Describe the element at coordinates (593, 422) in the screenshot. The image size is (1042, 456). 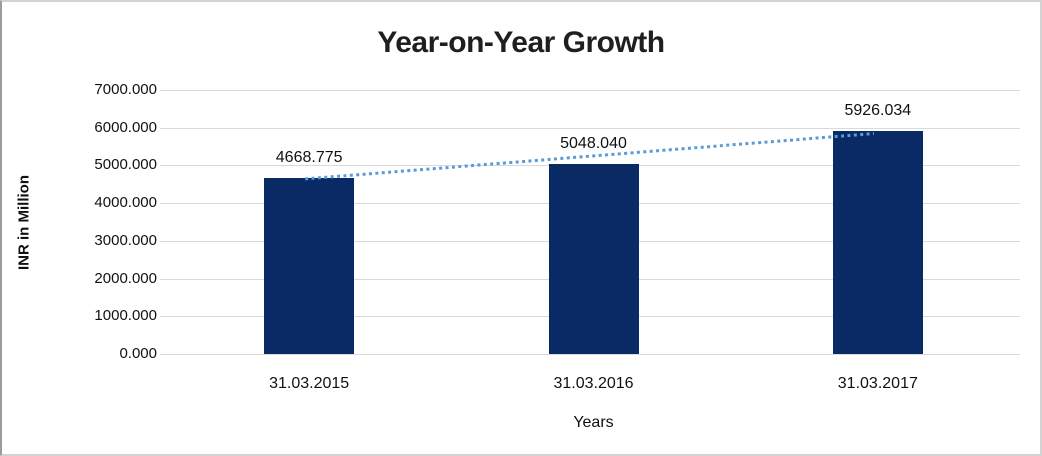
I see `x-axis-title: Years` at that location.